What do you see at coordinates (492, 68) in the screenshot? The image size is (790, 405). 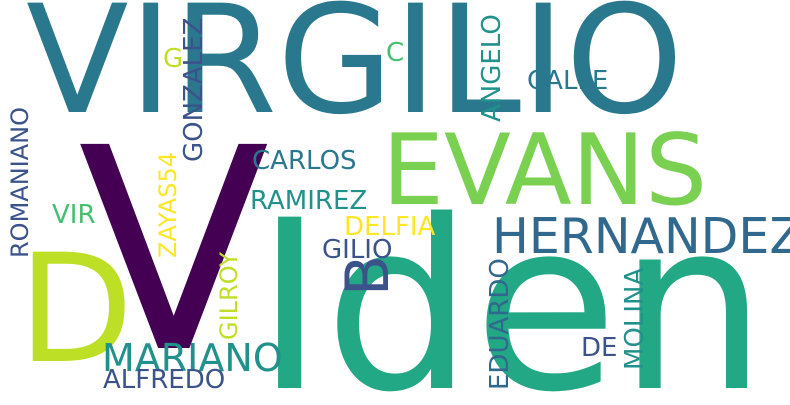 I see `word-angelo: ANGELO` at bounding box center [492, 68].